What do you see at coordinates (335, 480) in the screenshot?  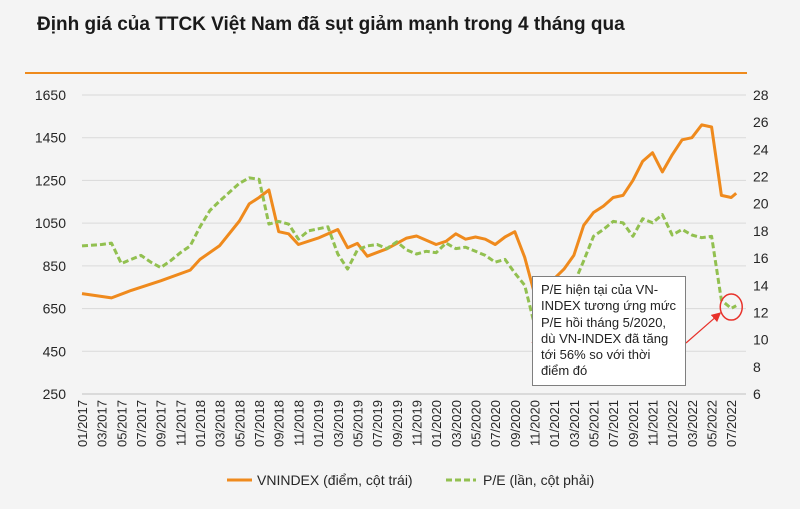 I see `legend-label-vnindex: VNINDEX (điểm, cột trái)` at bounding box center [335, 480].